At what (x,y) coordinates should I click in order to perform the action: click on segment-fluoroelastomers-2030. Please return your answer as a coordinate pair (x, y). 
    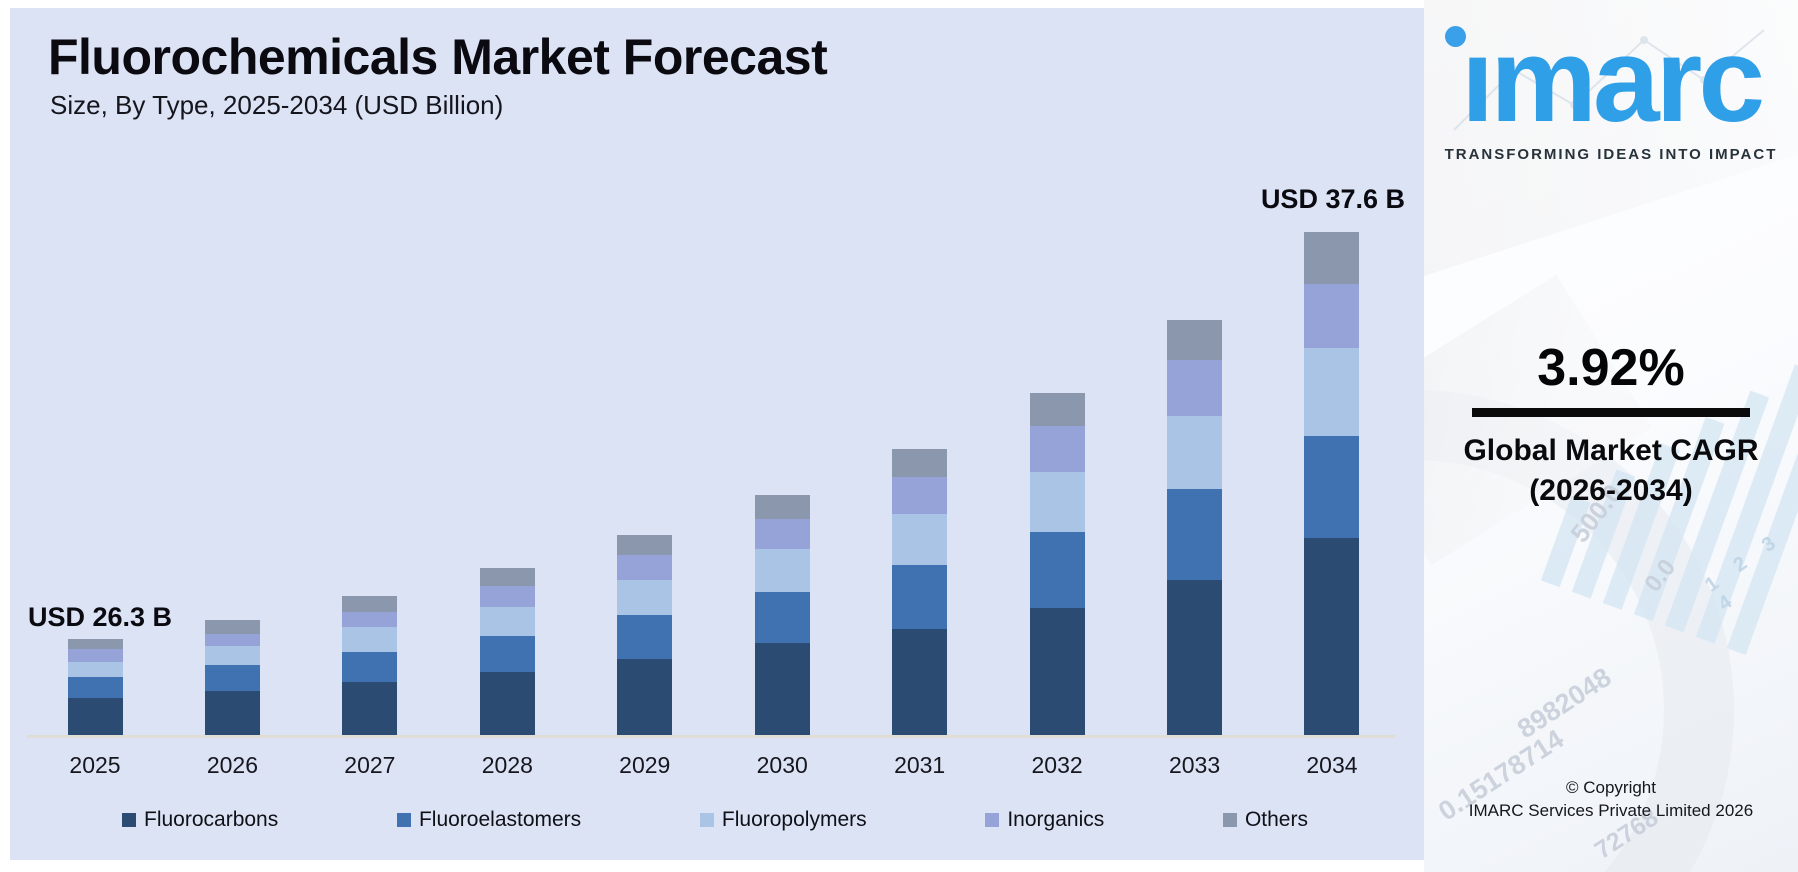
    Looking at the image, I should click on (782, 617).